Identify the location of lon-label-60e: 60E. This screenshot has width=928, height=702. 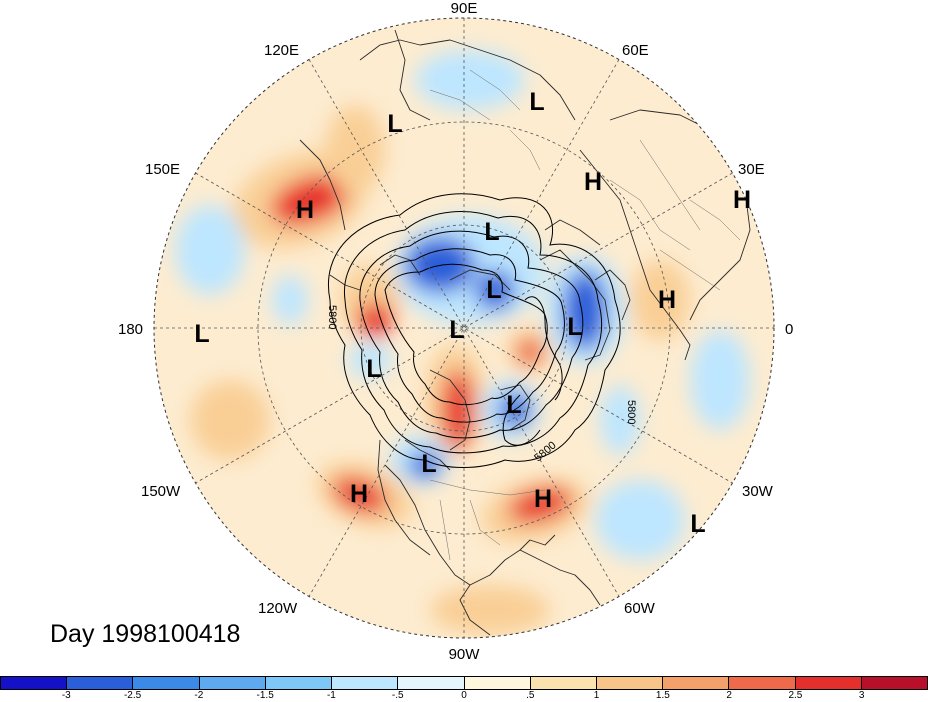
(635, 50).